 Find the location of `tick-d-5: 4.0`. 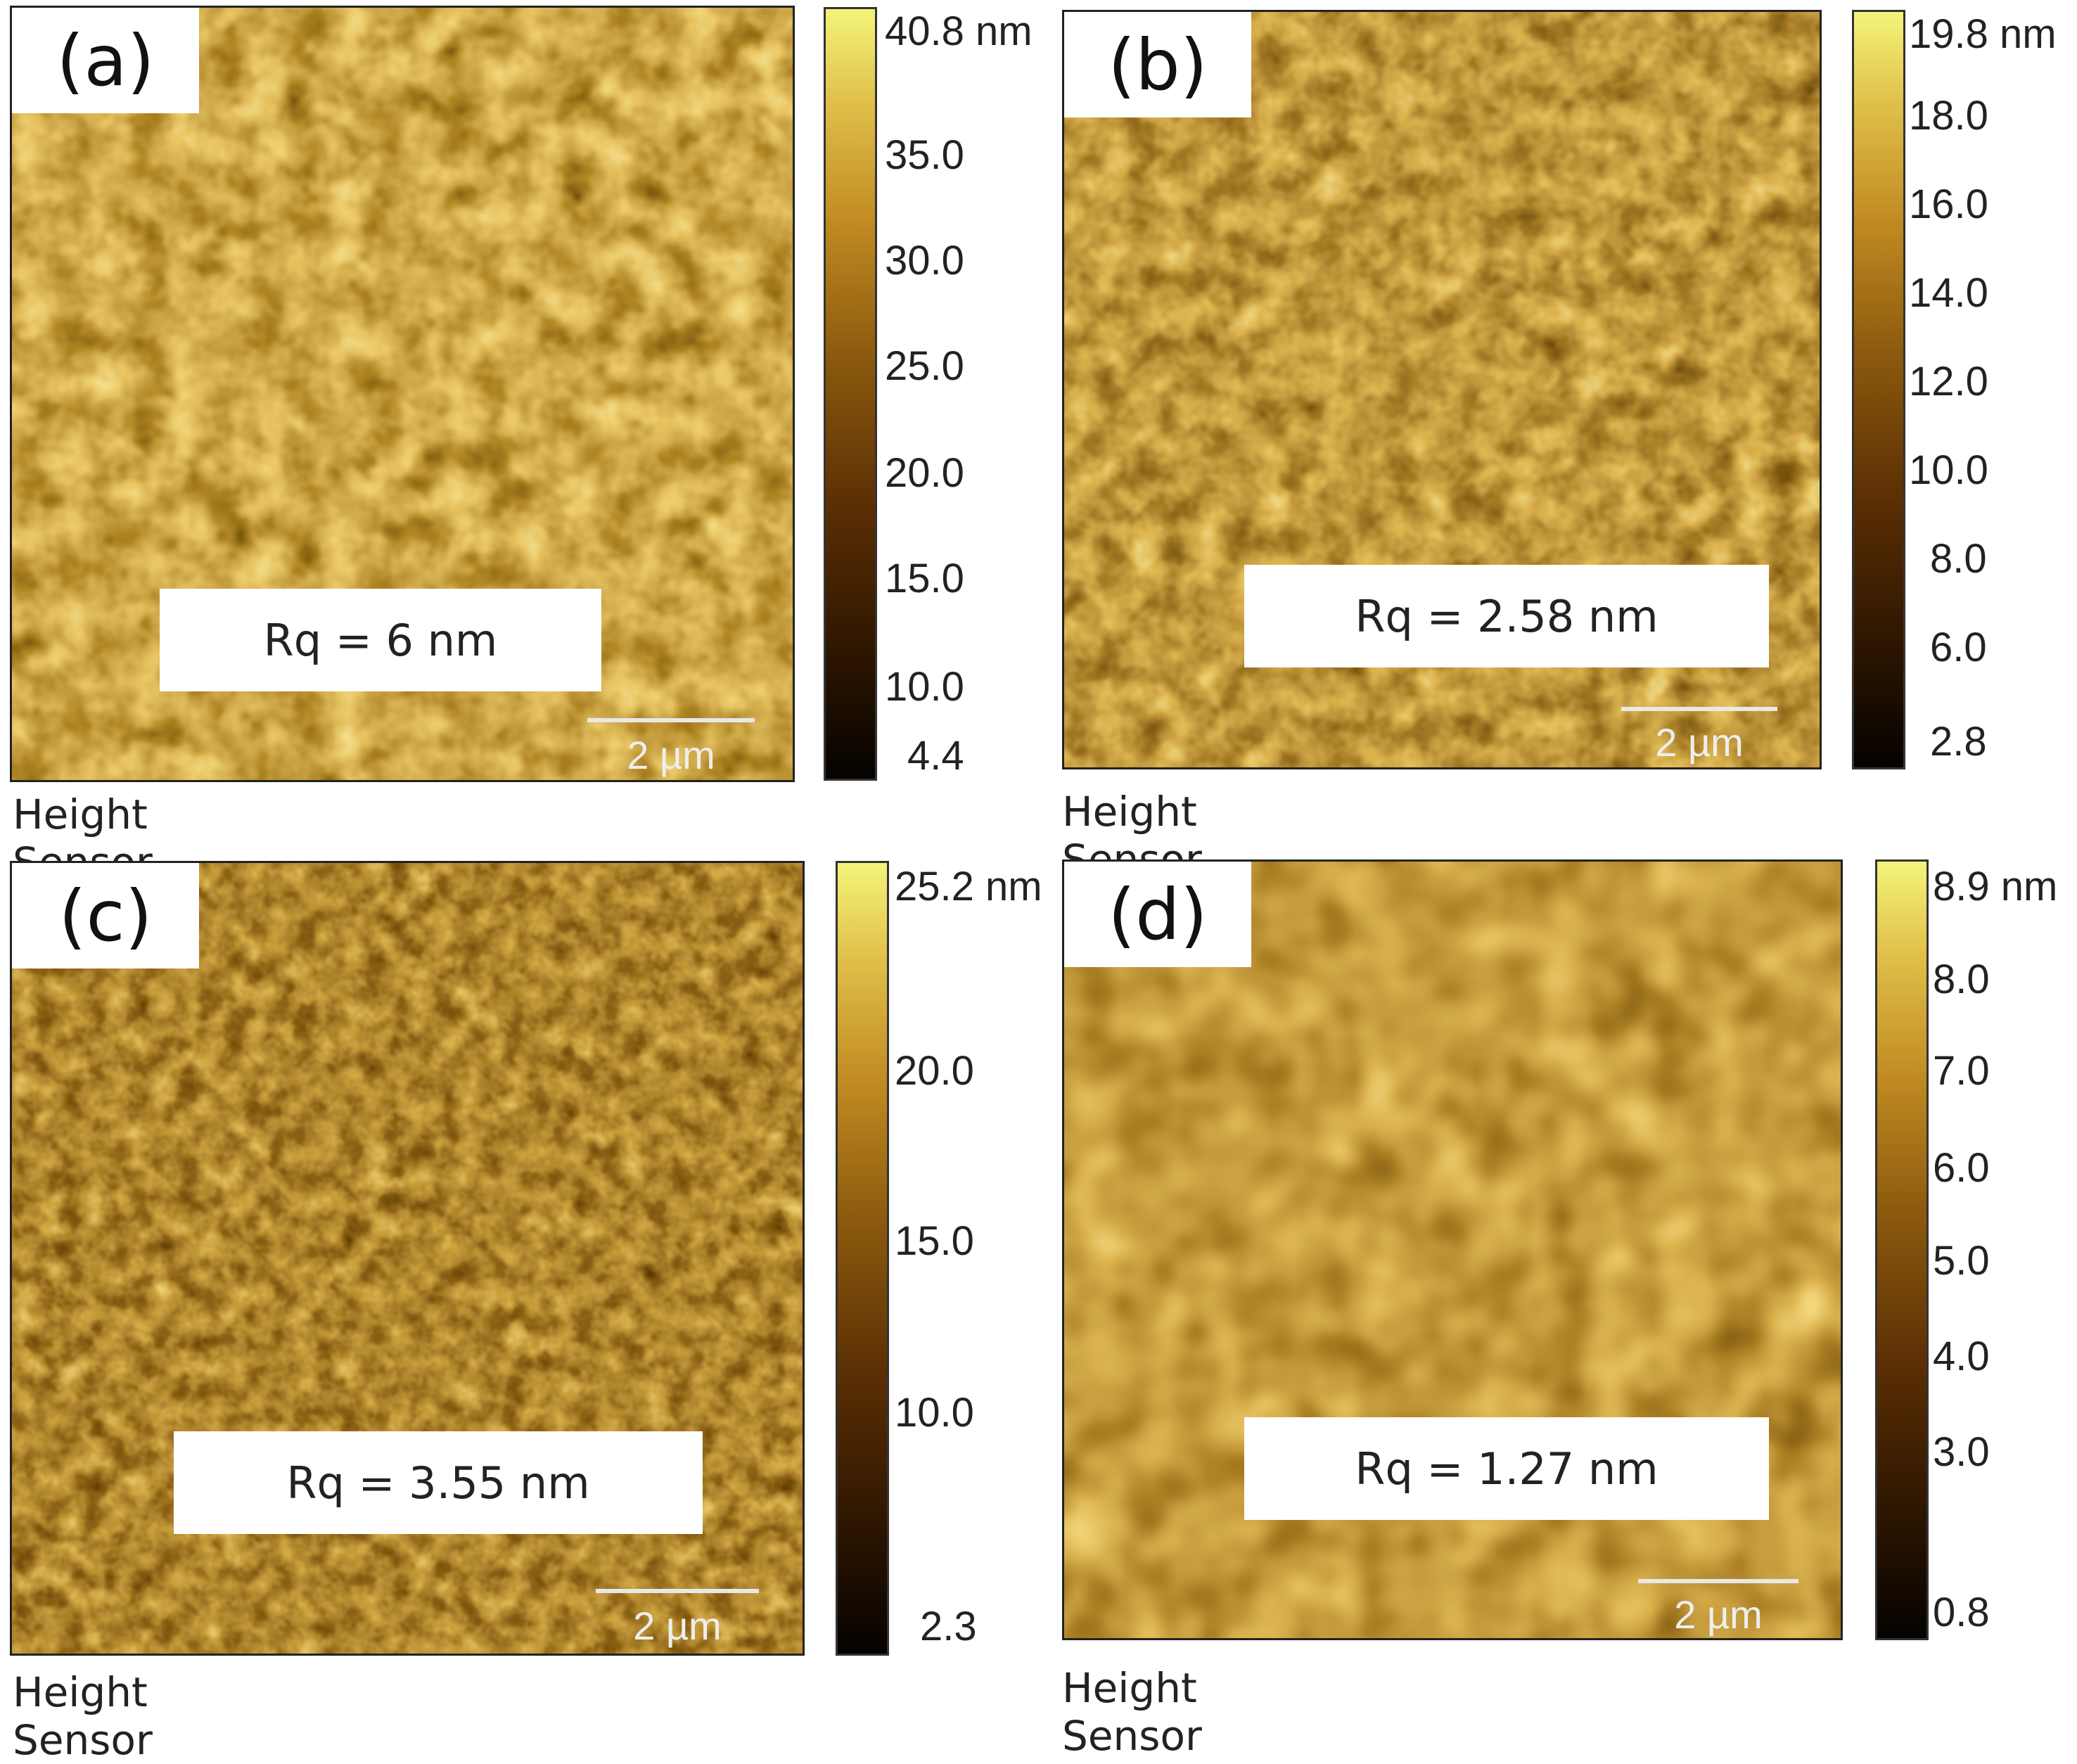

tick-d-5: 4.0 is located at coordinates (1962, 1356).